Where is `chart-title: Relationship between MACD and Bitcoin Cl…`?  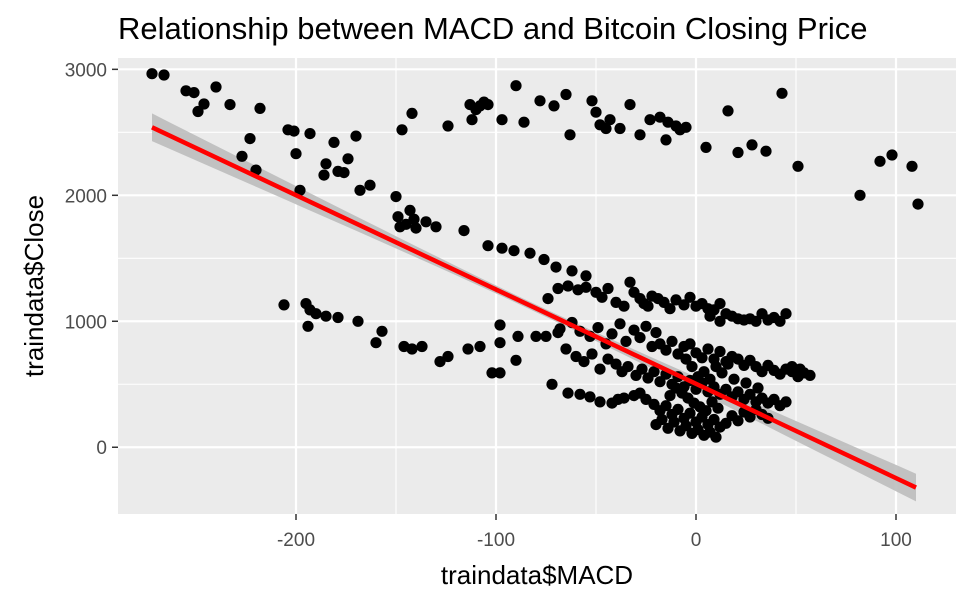 chart-title: Relationship between MACD and Bitcoin Cl… is located at coordinates (493, 28).